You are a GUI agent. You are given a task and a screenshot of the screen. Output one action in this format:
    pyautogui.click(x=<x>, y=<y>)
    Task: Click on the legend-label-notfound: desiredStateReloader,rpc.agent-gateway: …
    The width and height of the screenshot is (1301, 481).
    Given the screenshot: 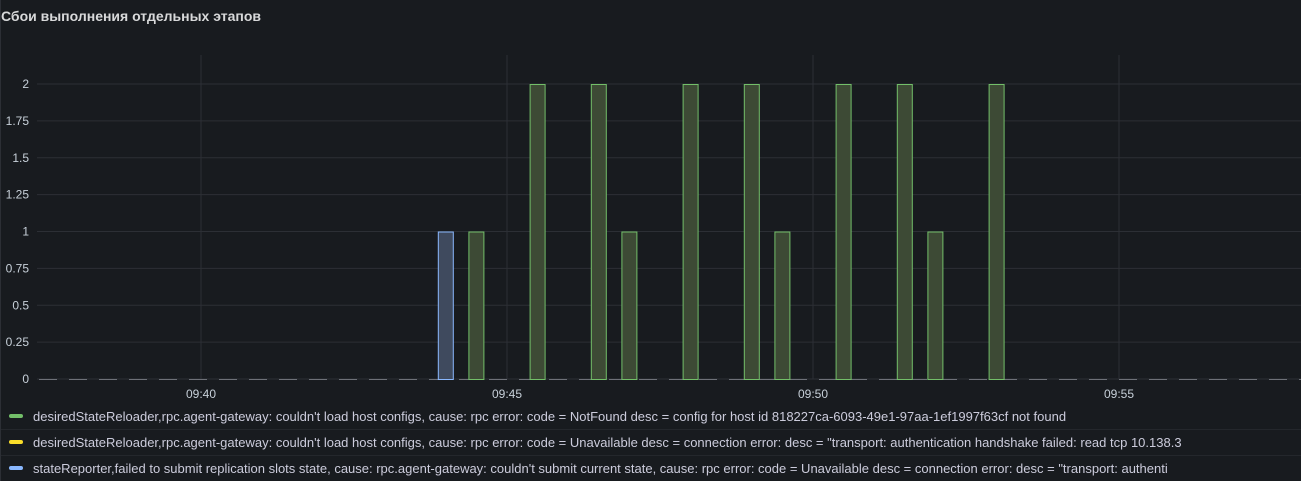 What is the action you would take?
    pyautogui.click(x=550, y=416)
    